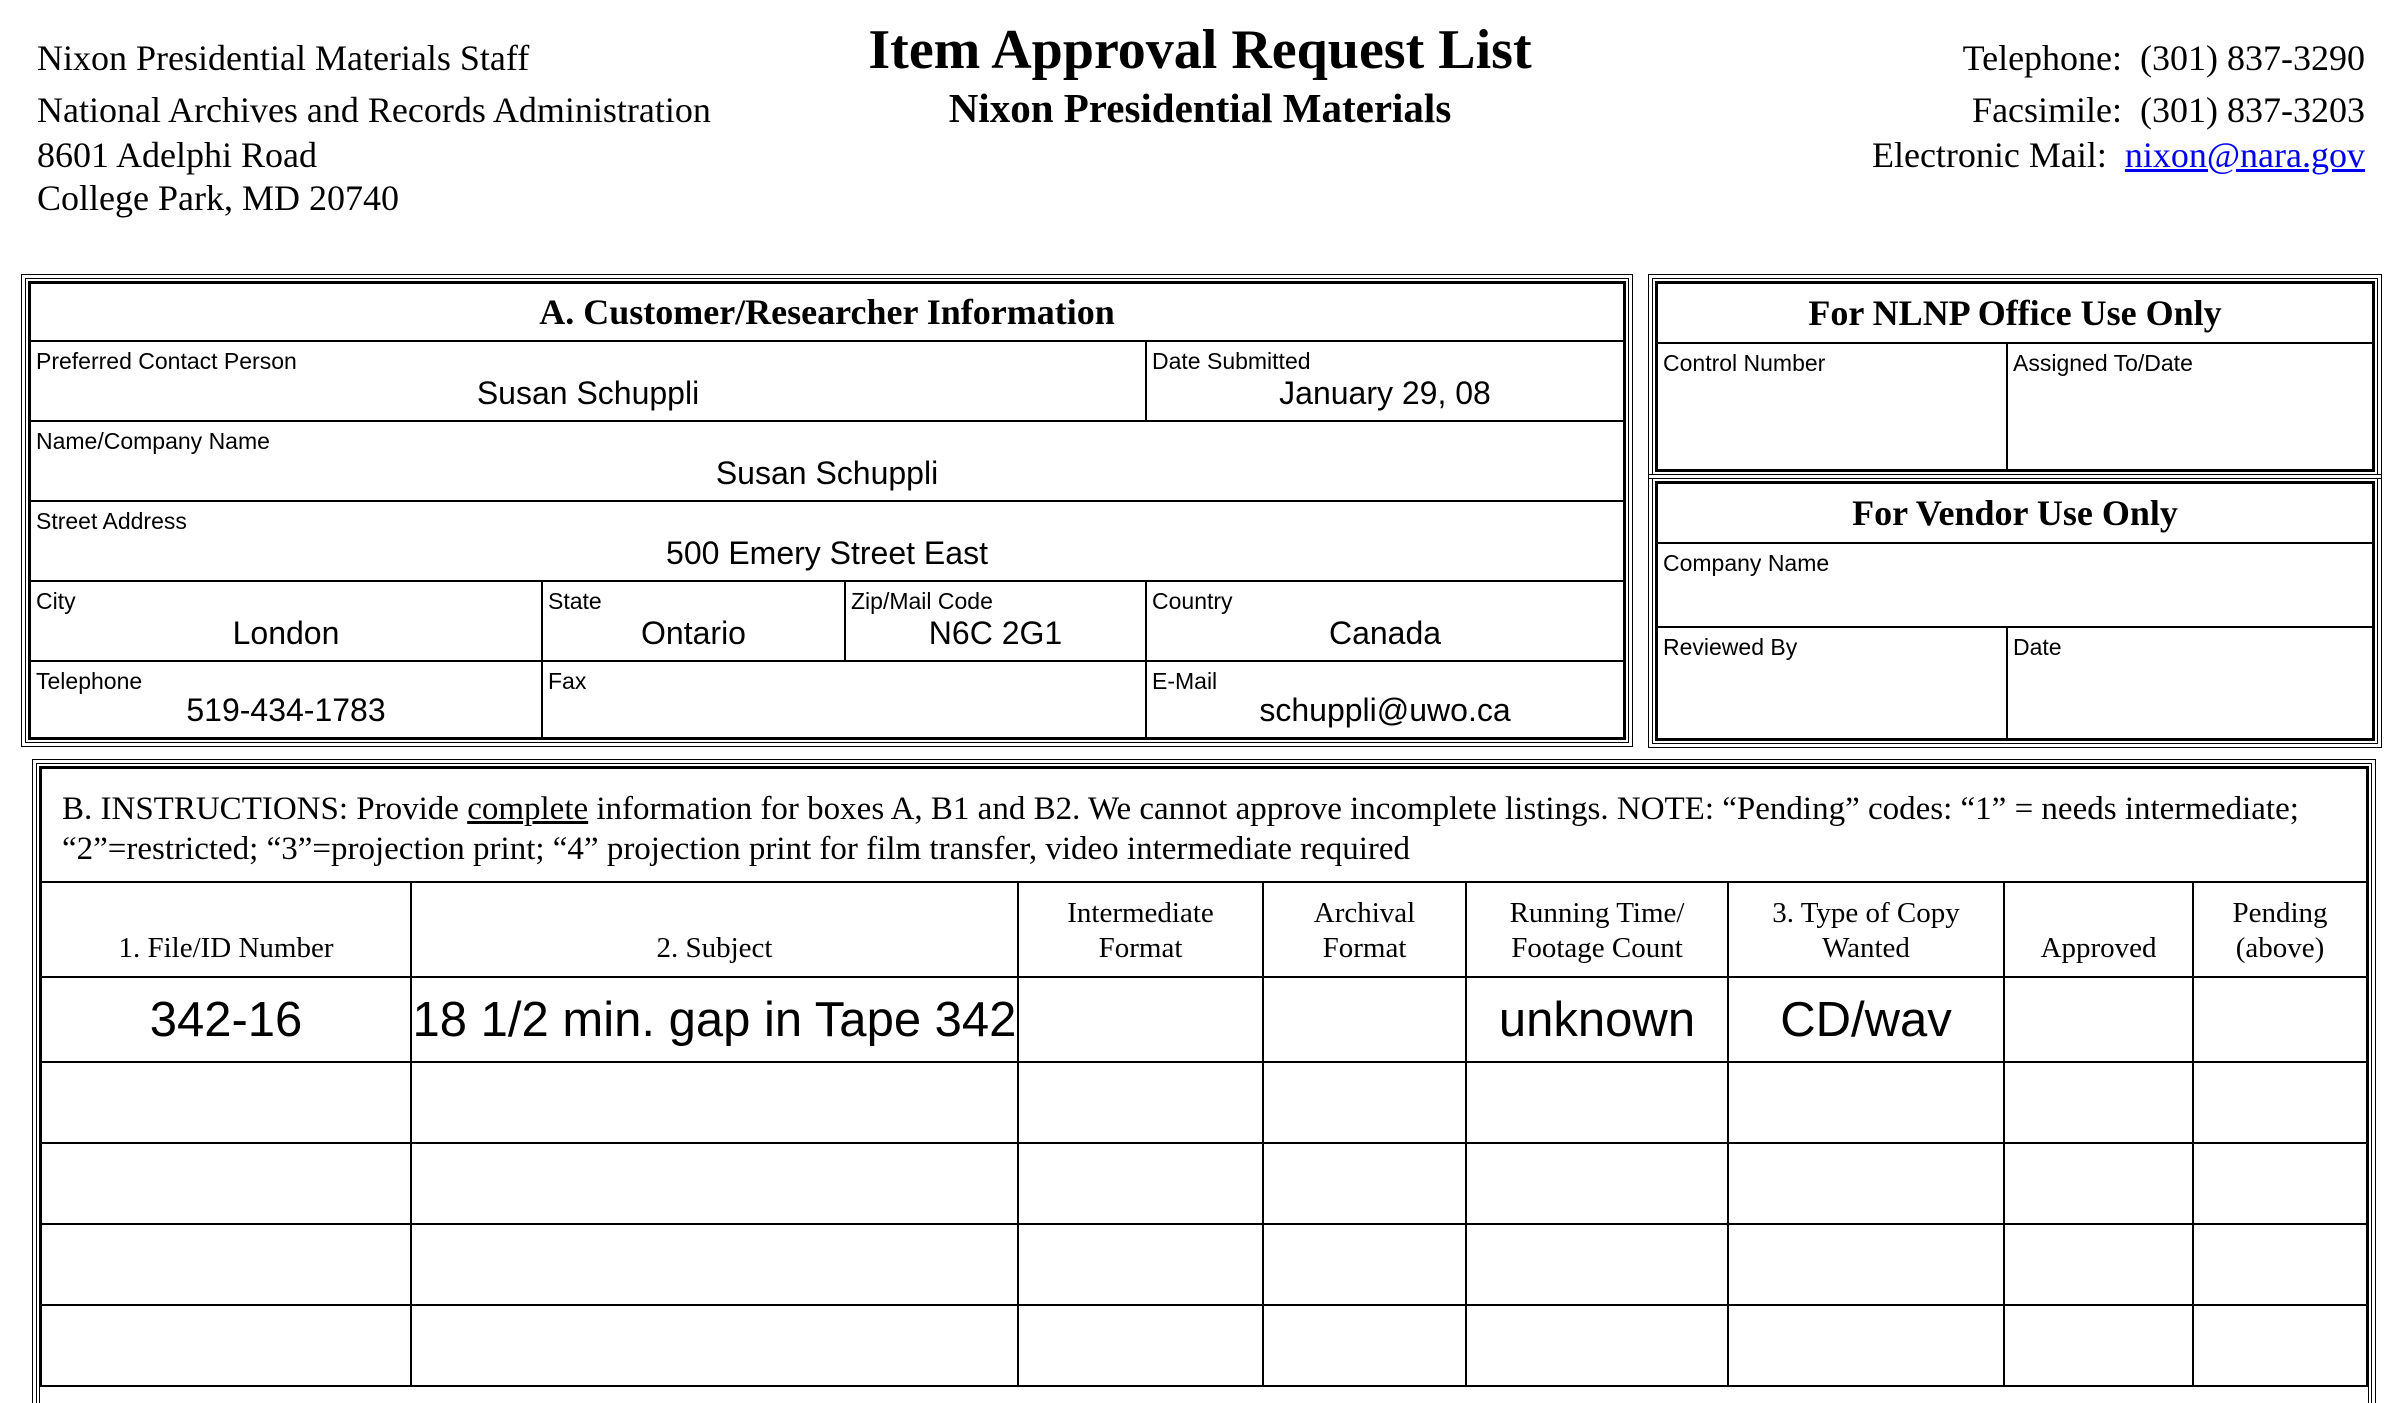 The width and height of the screenshot is (2400, 1403). Describe the element at coordinates (89, 681) in the screenshot. I see `telephone-label: Telephone` at that location.